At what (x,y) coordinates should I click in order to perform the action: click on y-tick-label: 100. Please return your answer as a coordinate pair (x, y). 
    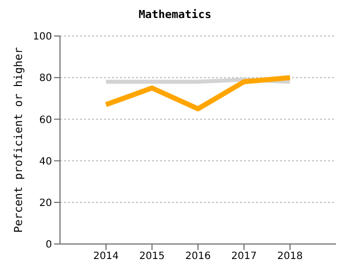
    Looking at the image, I should click on (42, 37).